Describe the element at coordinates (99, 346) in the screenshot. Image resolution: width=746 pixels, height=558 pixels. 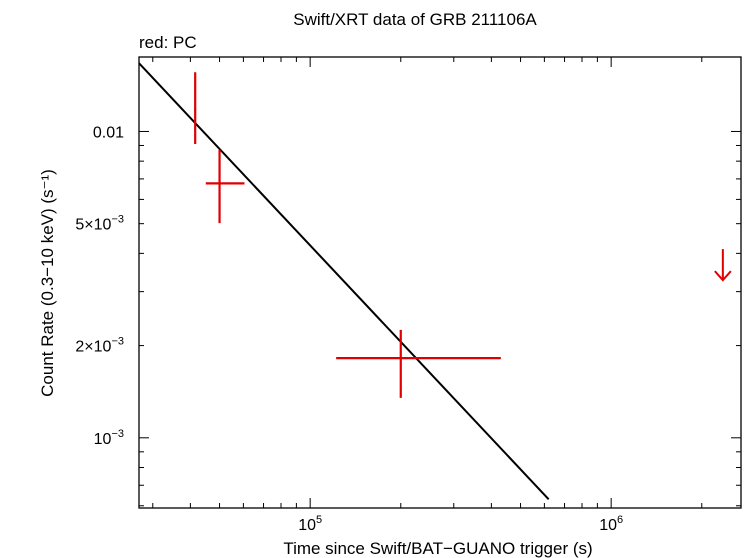
I see `y-tick-label: 2×10⁻³` at that location.